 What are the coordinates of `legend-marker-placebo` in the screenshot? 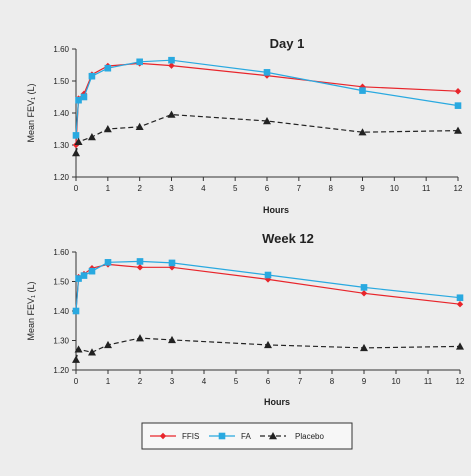 It's located at (273, 436).